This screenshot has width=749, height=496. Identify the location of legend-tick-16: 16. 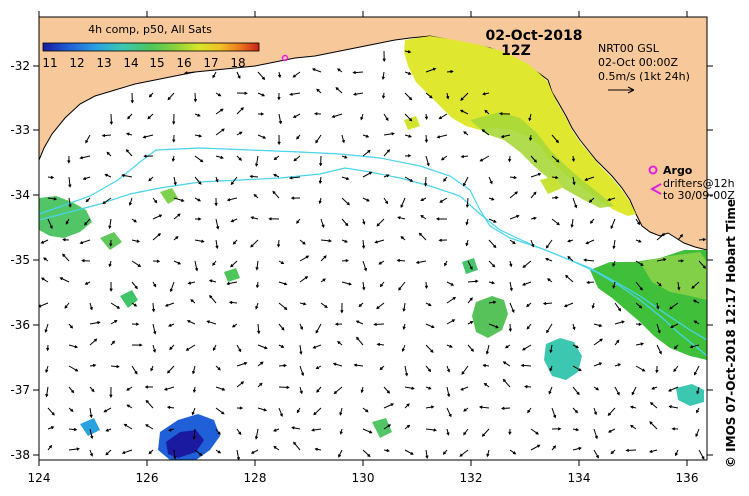
(183, 63).